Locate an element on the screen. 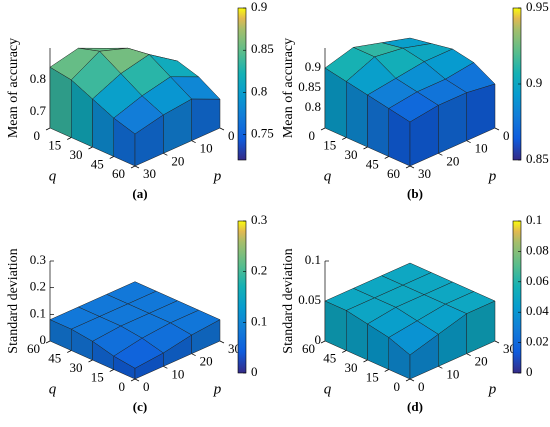 This screenshot has width=550, height=427. z-tick-label: 0.8 is located at coordinates (38, 78).